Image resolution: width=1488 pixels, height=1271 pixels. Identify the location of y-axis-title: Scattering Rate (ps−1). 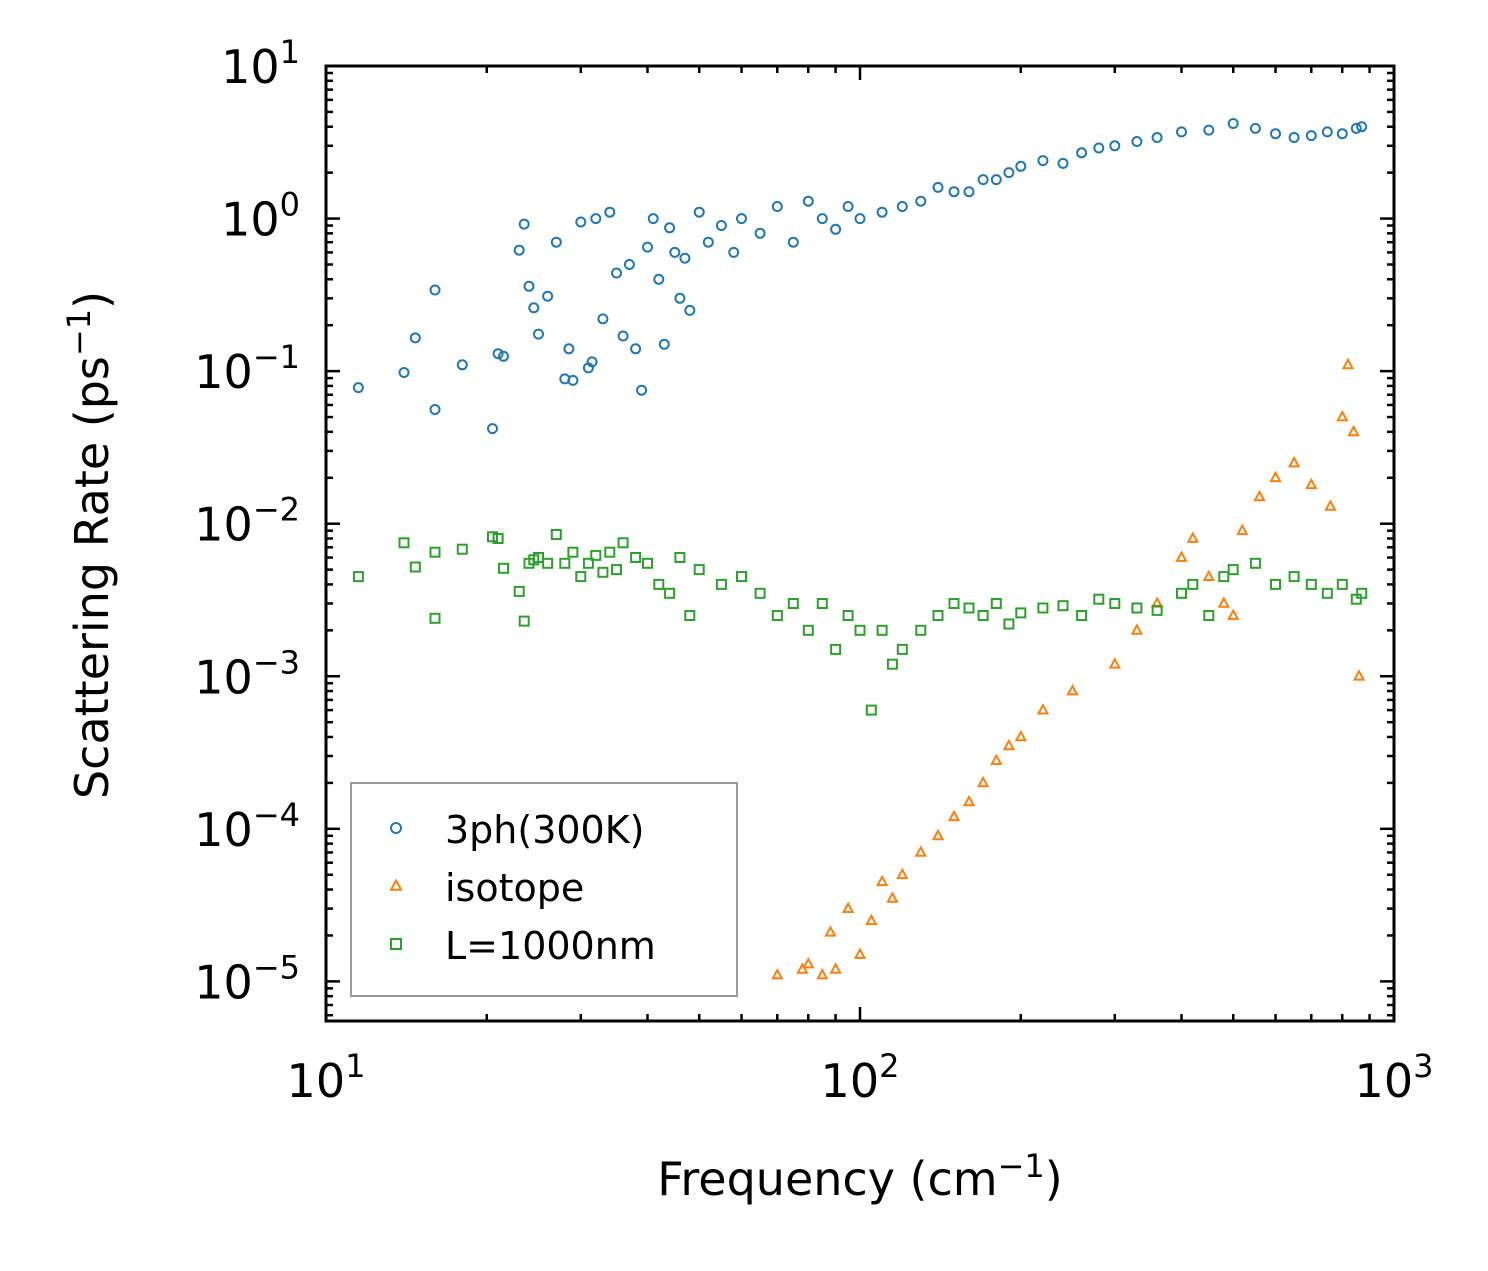
(89, 545).